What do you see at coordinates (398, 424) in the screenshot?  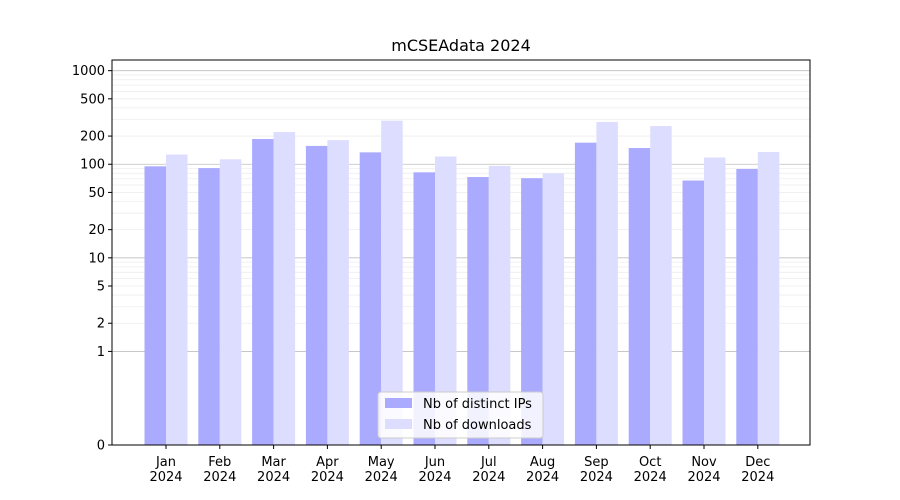 I see `legend-swatch-downloads` at bounding box center [398, 424].